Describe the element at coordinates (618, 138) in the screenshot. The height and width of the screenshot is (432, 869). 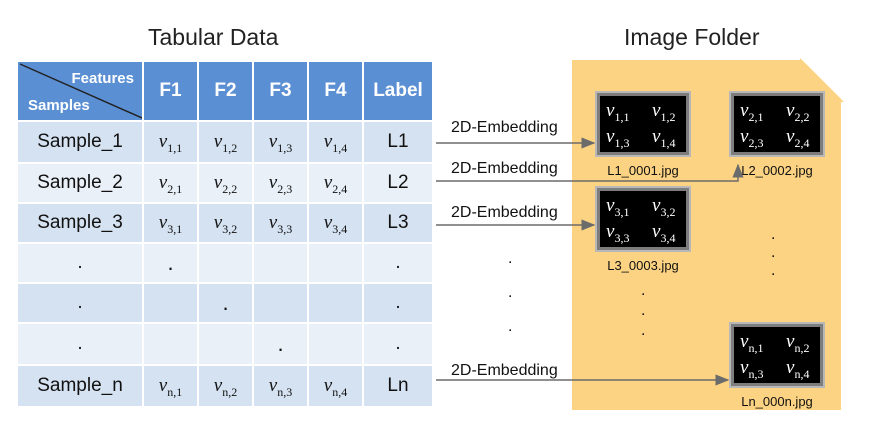
I see `tile-value: v1,3` at that location.